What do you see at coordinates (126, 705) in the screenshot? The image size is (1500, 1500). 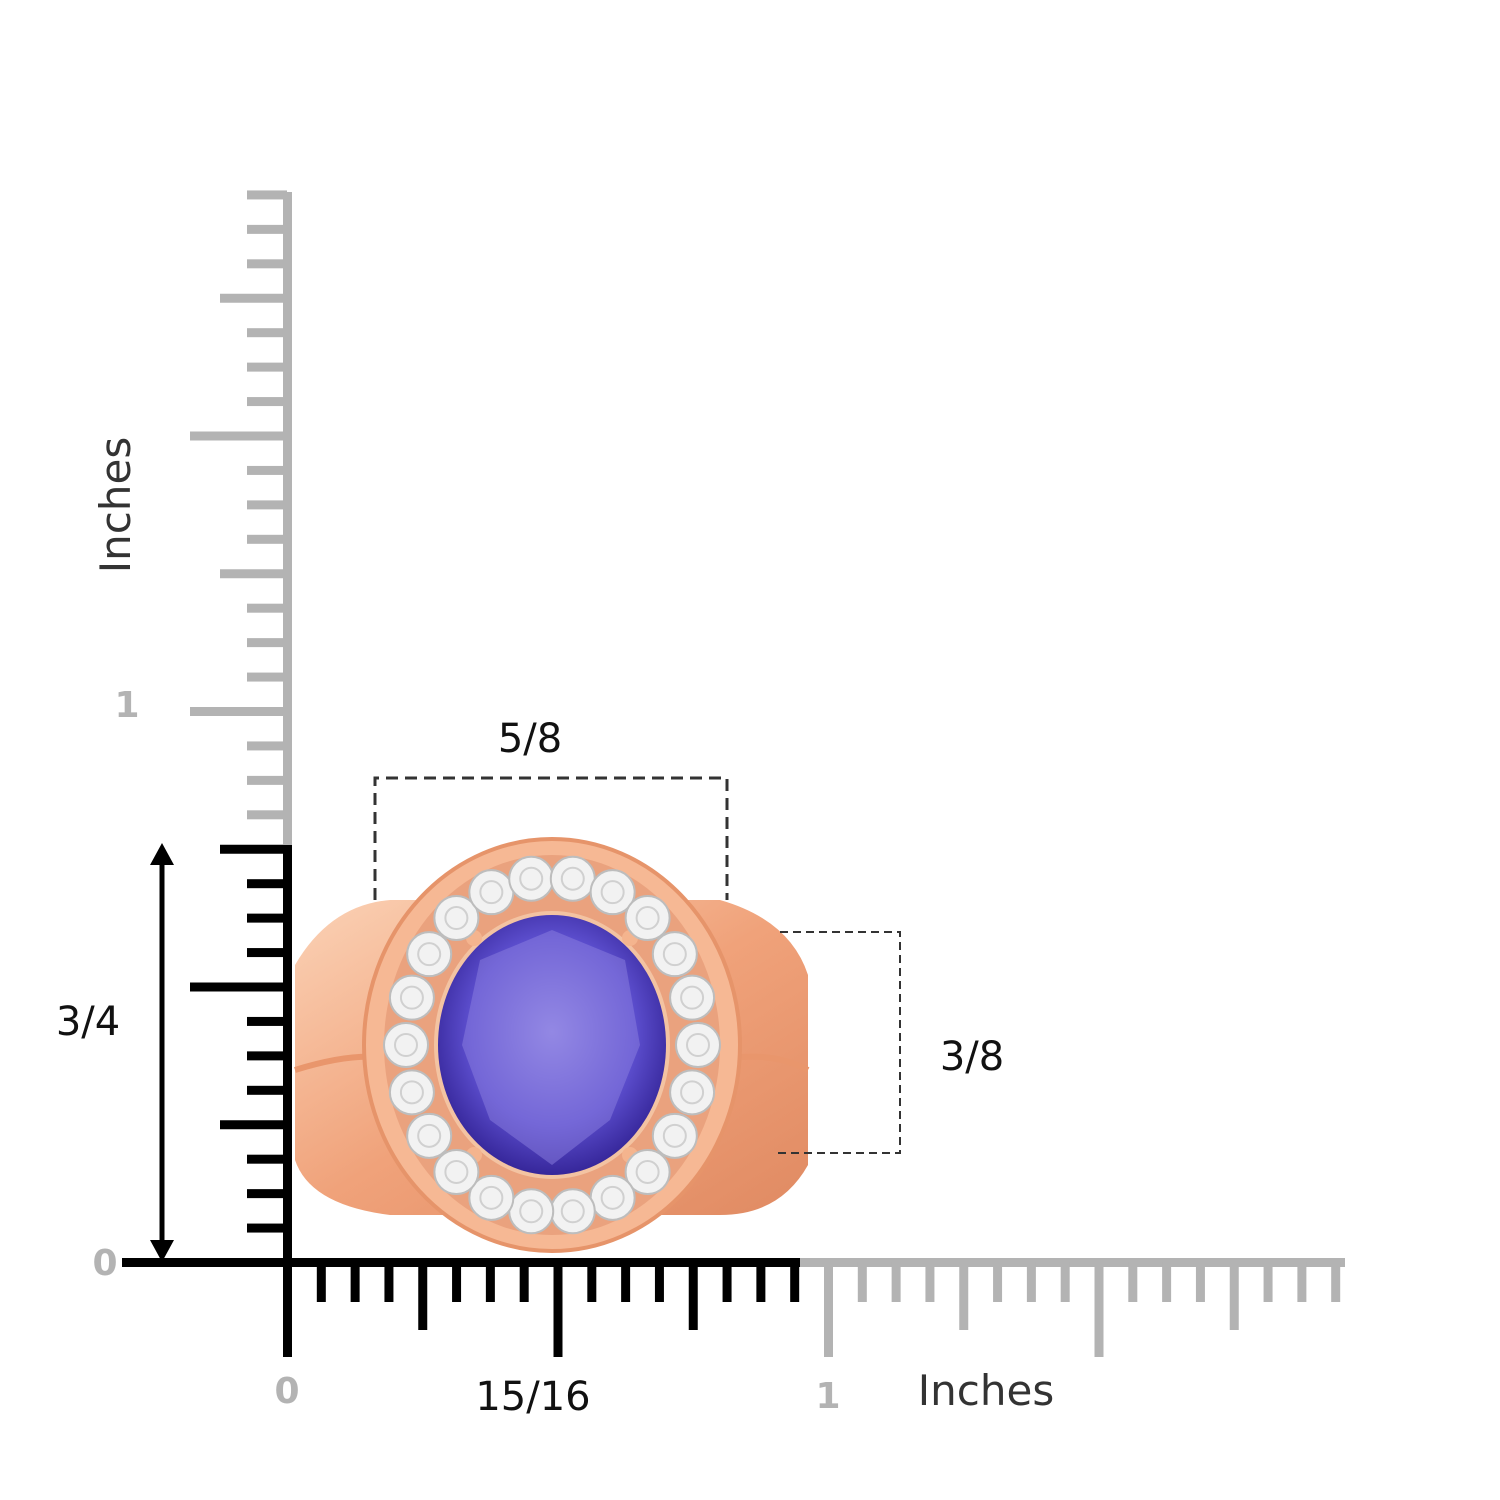 I see `v-one: 1` at bounding box center [126, 705].